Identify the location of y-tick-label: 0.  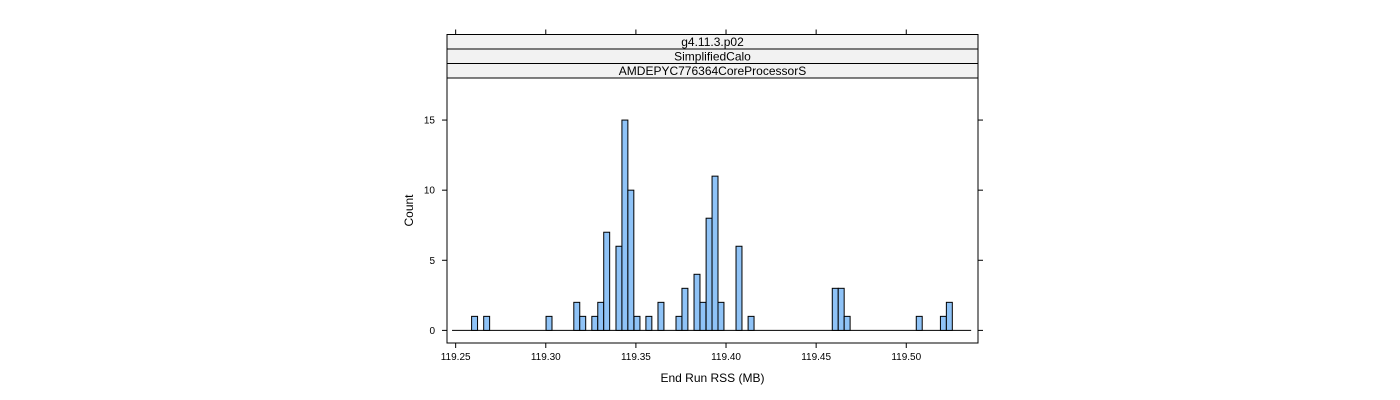
(432, 331).